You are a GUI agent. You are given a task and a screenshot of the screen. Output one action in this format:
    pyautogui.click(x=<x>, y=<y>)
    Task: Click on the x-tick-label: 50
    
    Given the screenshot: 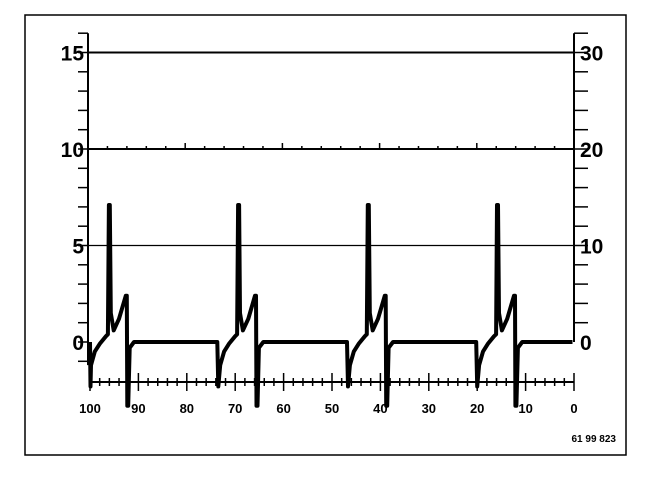 What is the action you would take?
    pyautogui.click(x=332, y=408)
    